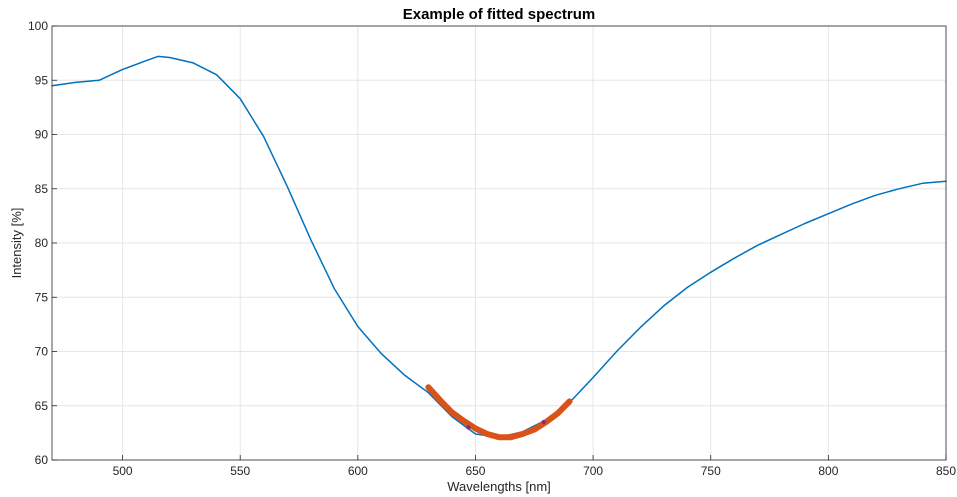  Describe the element at coordinates (42, 406) in the screenshot. I see `y-tick-label: 65` at that location.